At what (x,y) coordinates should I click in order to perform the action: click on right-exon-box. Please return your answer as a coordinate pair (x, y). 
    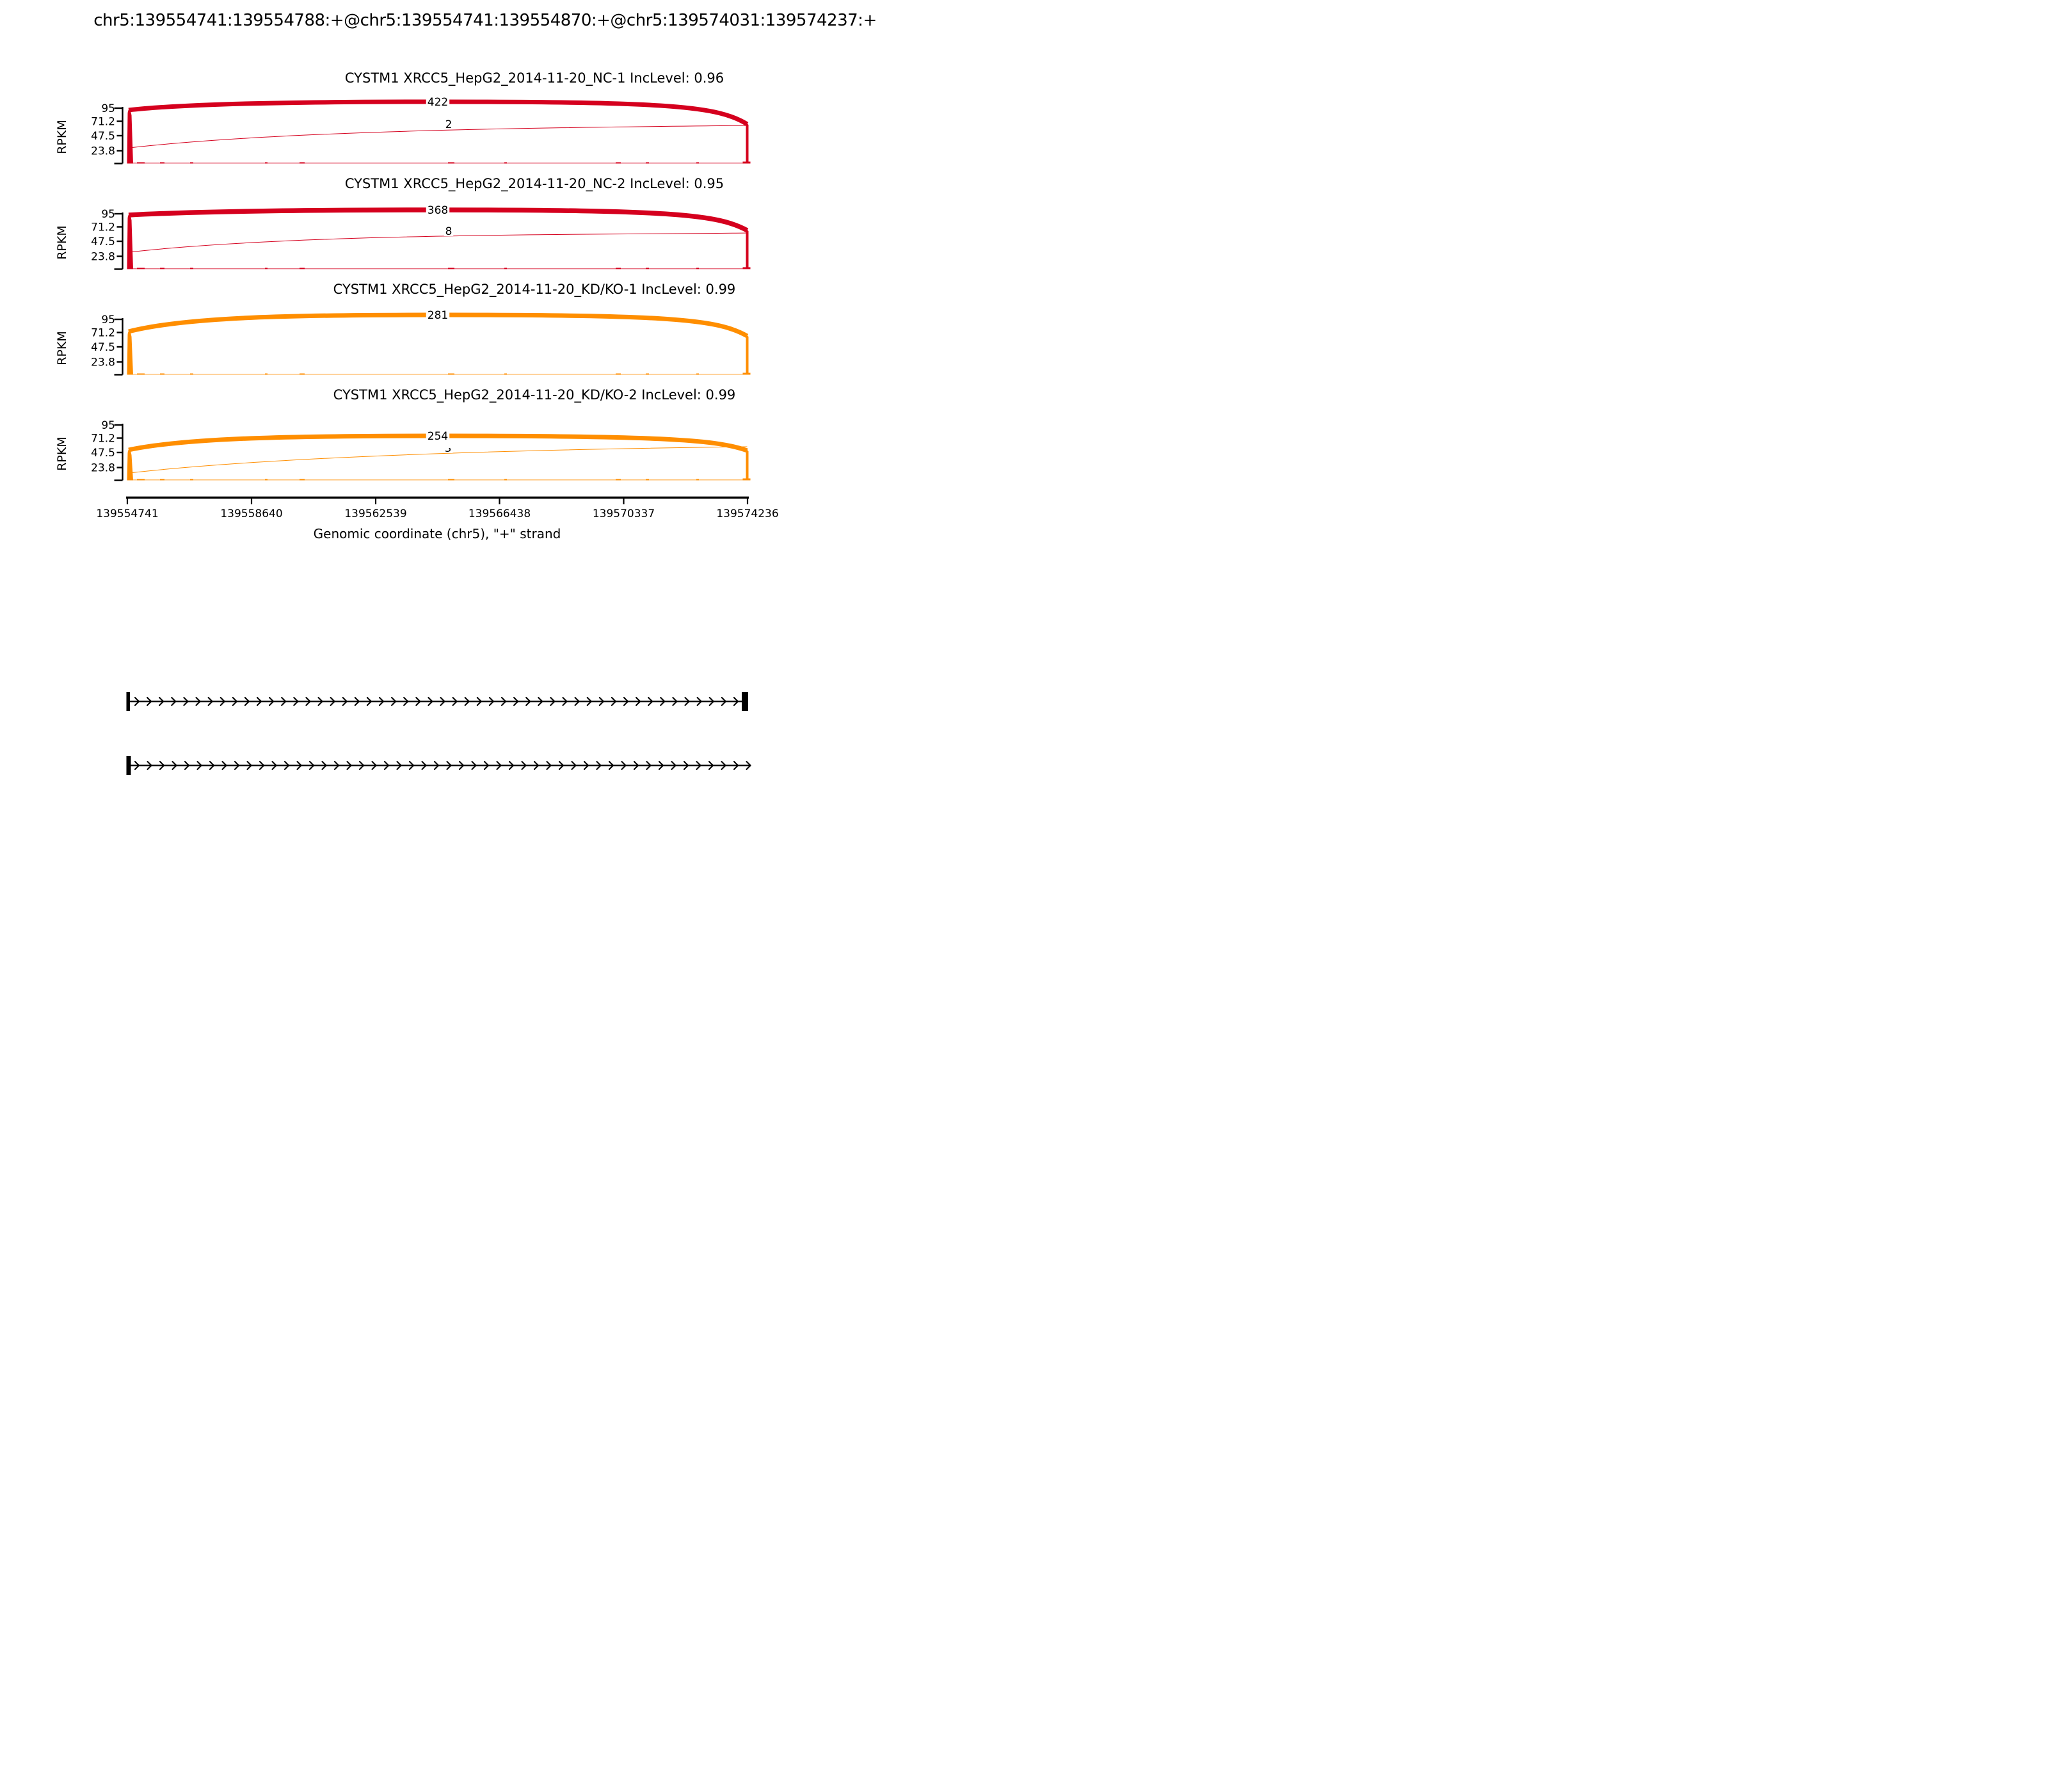
    Looking at the image, I should click on (745, 701).